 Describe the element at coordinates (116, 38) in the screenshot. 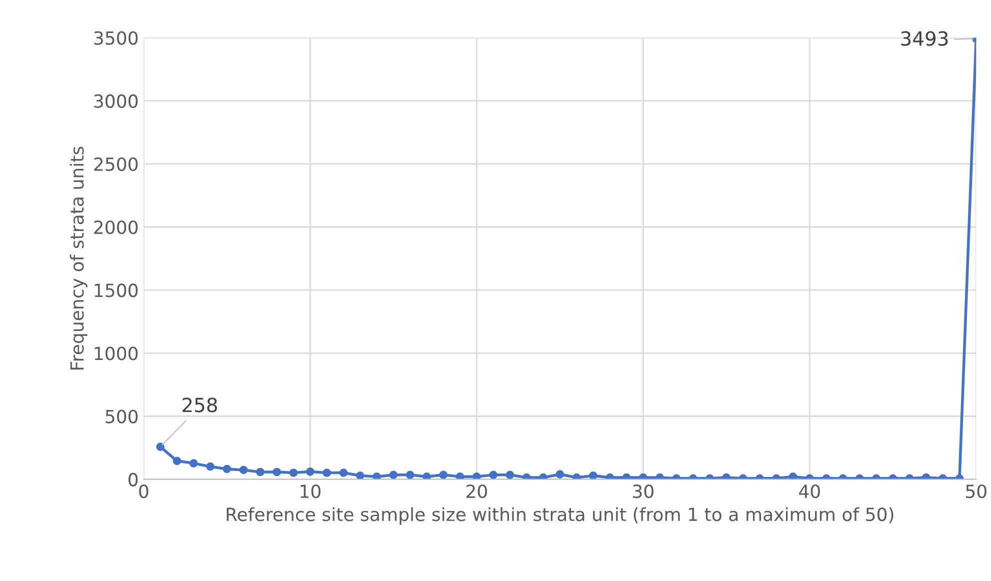

I see `y-tick-label: 3500` at that location.